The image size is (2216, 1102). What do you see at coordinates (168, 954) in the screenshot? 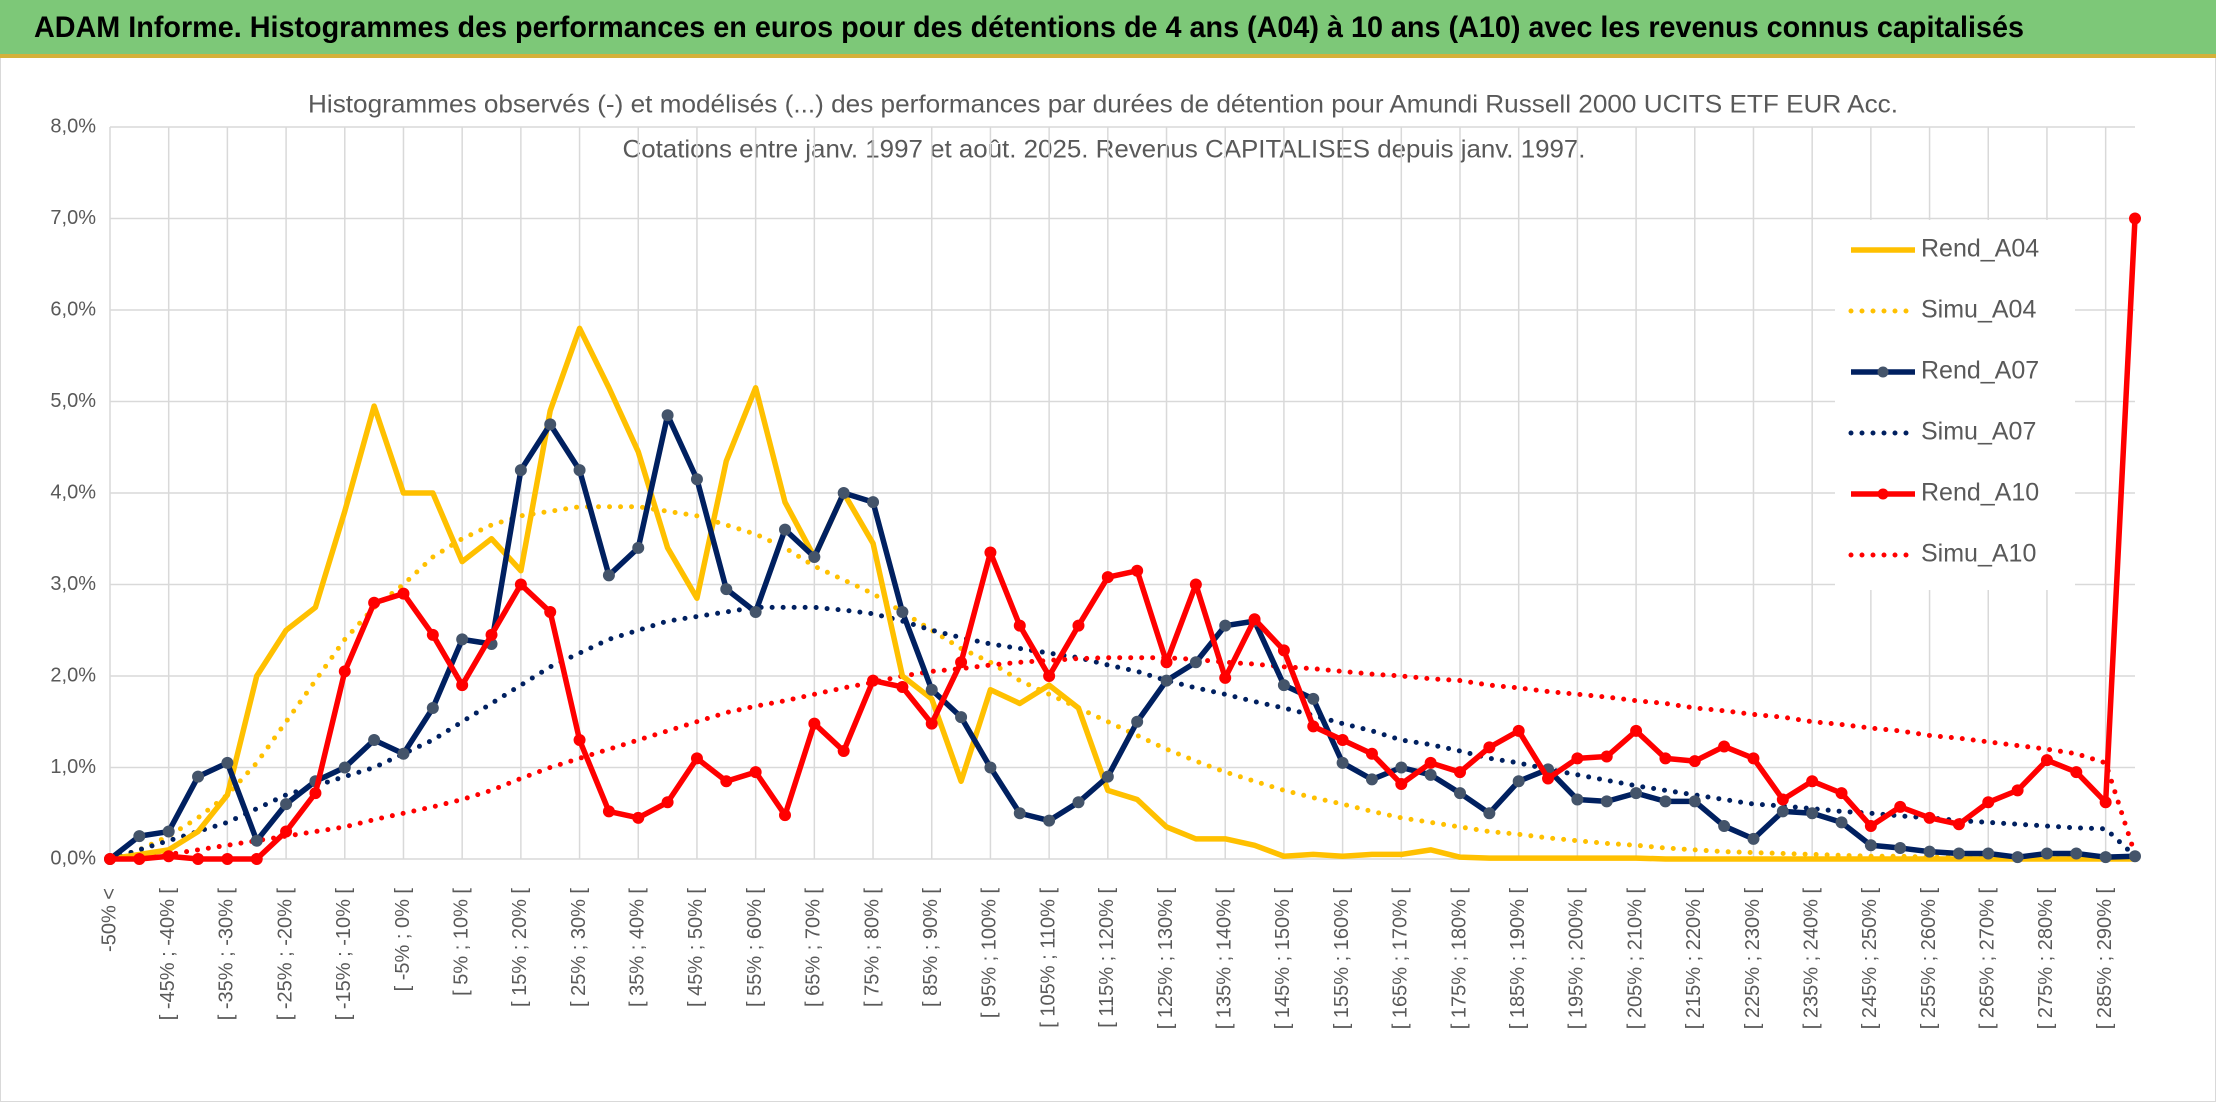
I see `x-tick-label: [ -45% ; -40% [` at bounding box center [168, 954].